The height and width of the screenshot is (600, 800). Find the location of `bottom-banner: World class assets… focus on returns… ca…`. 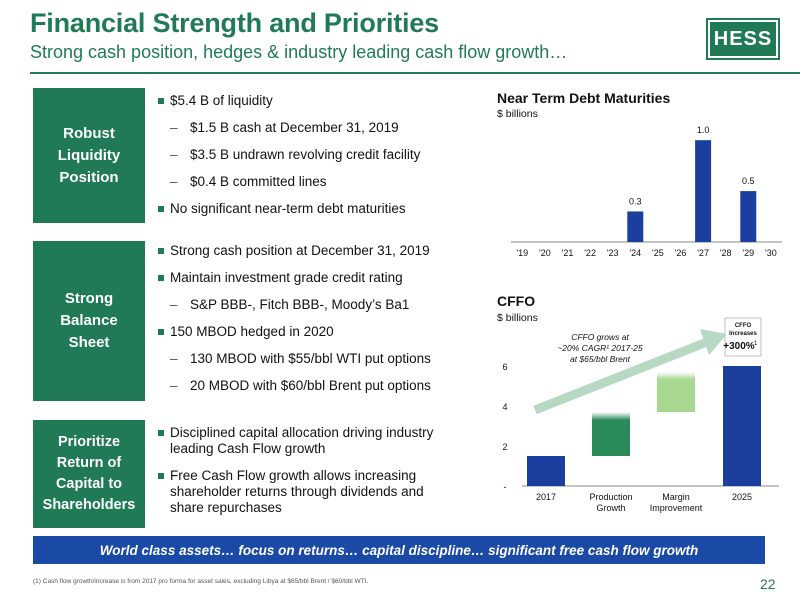

bottom-banner: World class assets… focus on returns… ca… is located at coordinates (399, 550).